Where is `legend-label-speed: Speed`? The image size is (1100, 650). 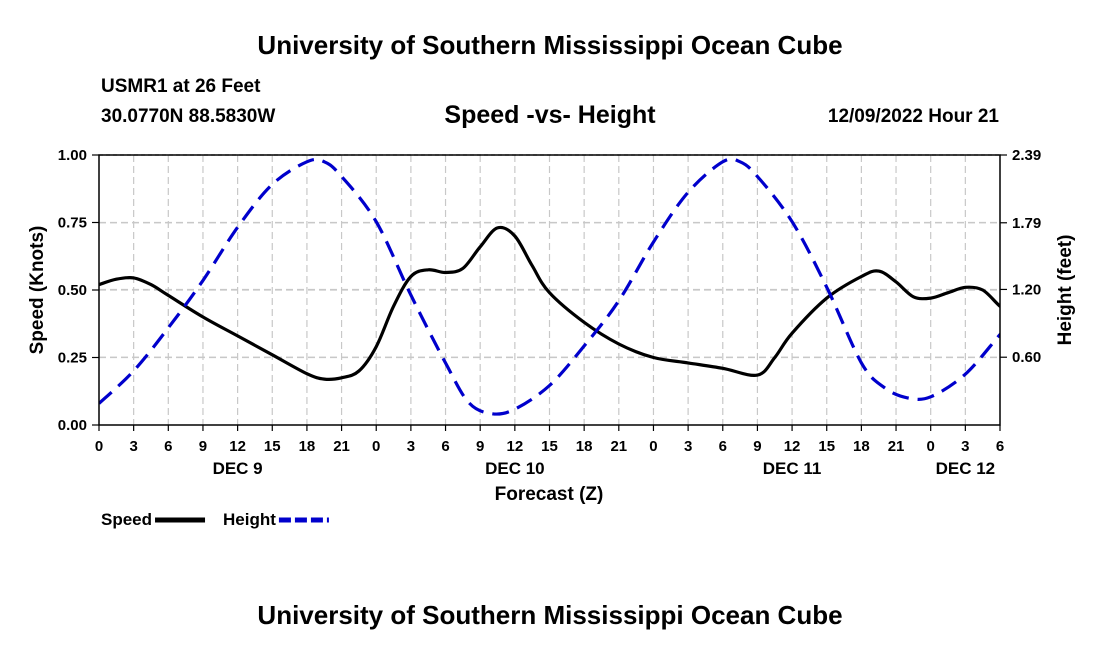
legend-label-speed: Speed is located at coordinates (126, 519).